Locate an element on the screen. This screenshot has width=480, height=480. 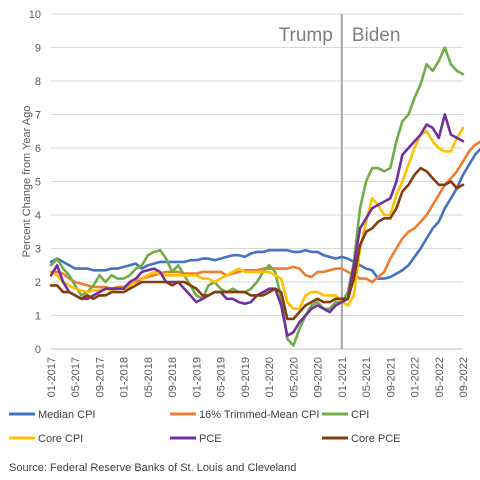
y-tick-label: 0 is located at coordinates (38, 350).